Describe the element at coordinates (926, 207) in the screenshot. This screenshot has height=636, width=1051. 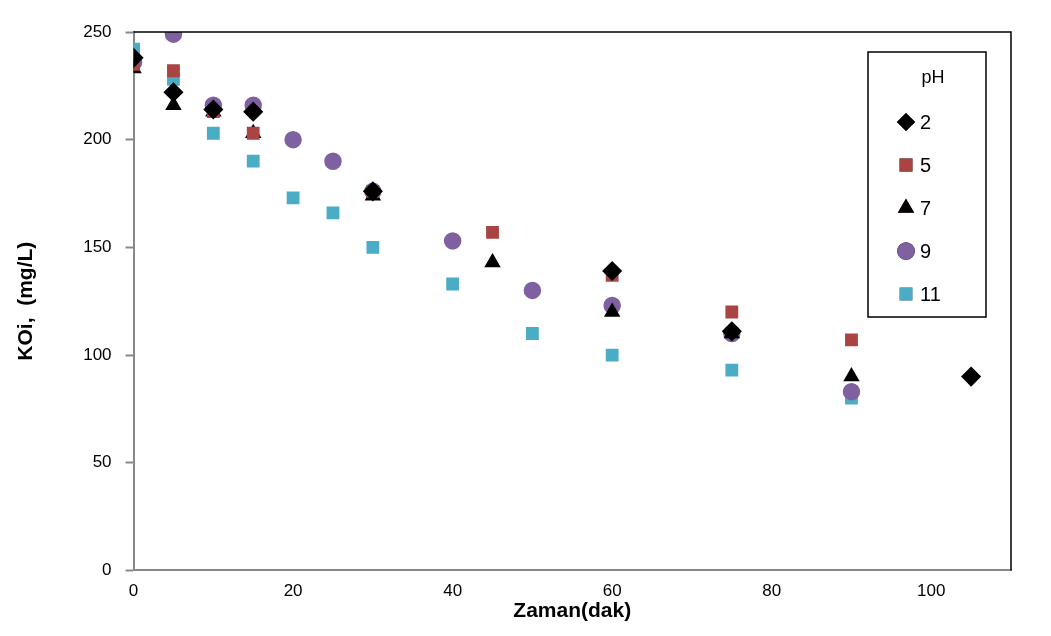
I see `legend-label: 7` at that location.